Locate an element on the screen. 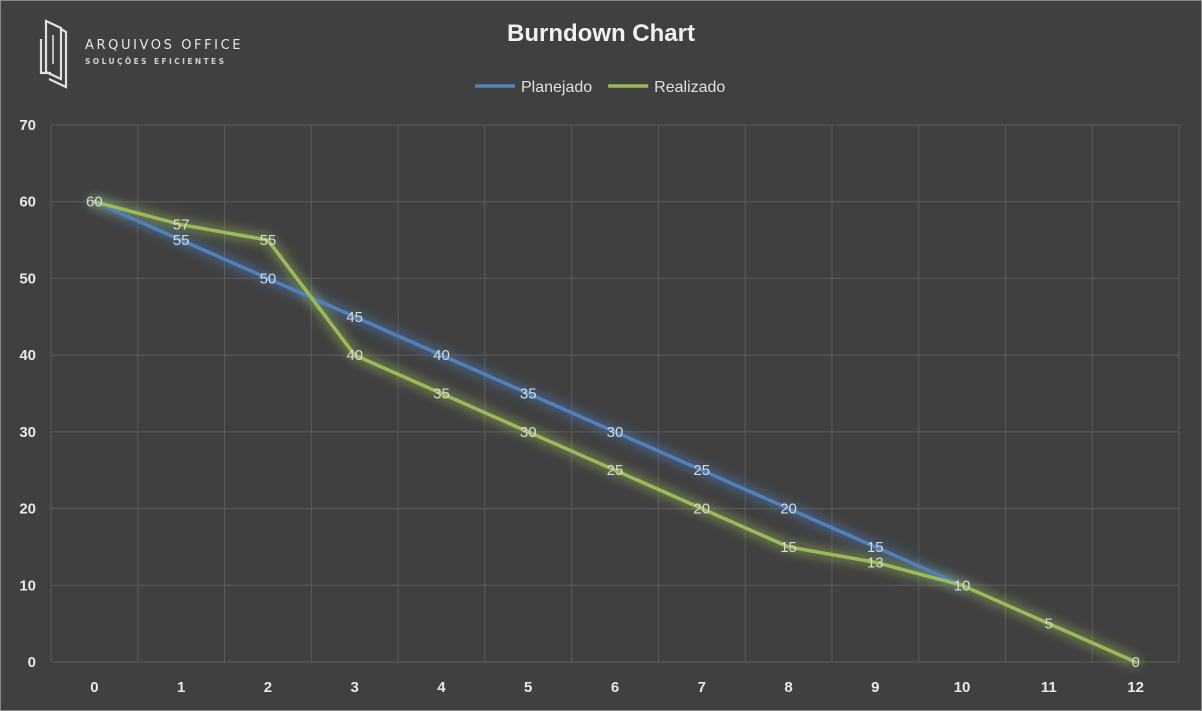 The image size is (1202, 711). legend-label: Realizado is located at coordinates (689, 87).